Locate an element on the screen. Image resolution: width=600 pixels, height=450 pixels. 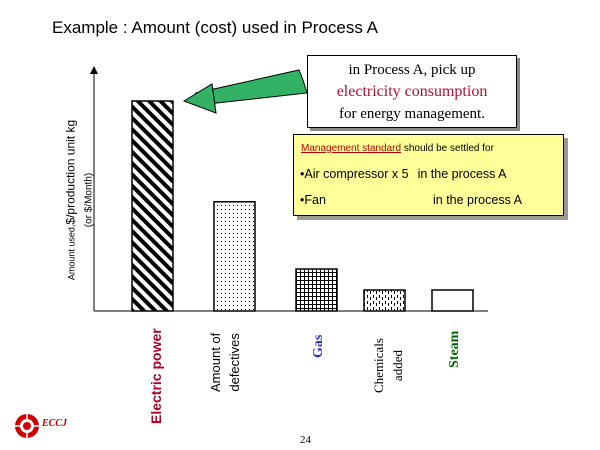
bar-gas is located at coordinates (316, 290).